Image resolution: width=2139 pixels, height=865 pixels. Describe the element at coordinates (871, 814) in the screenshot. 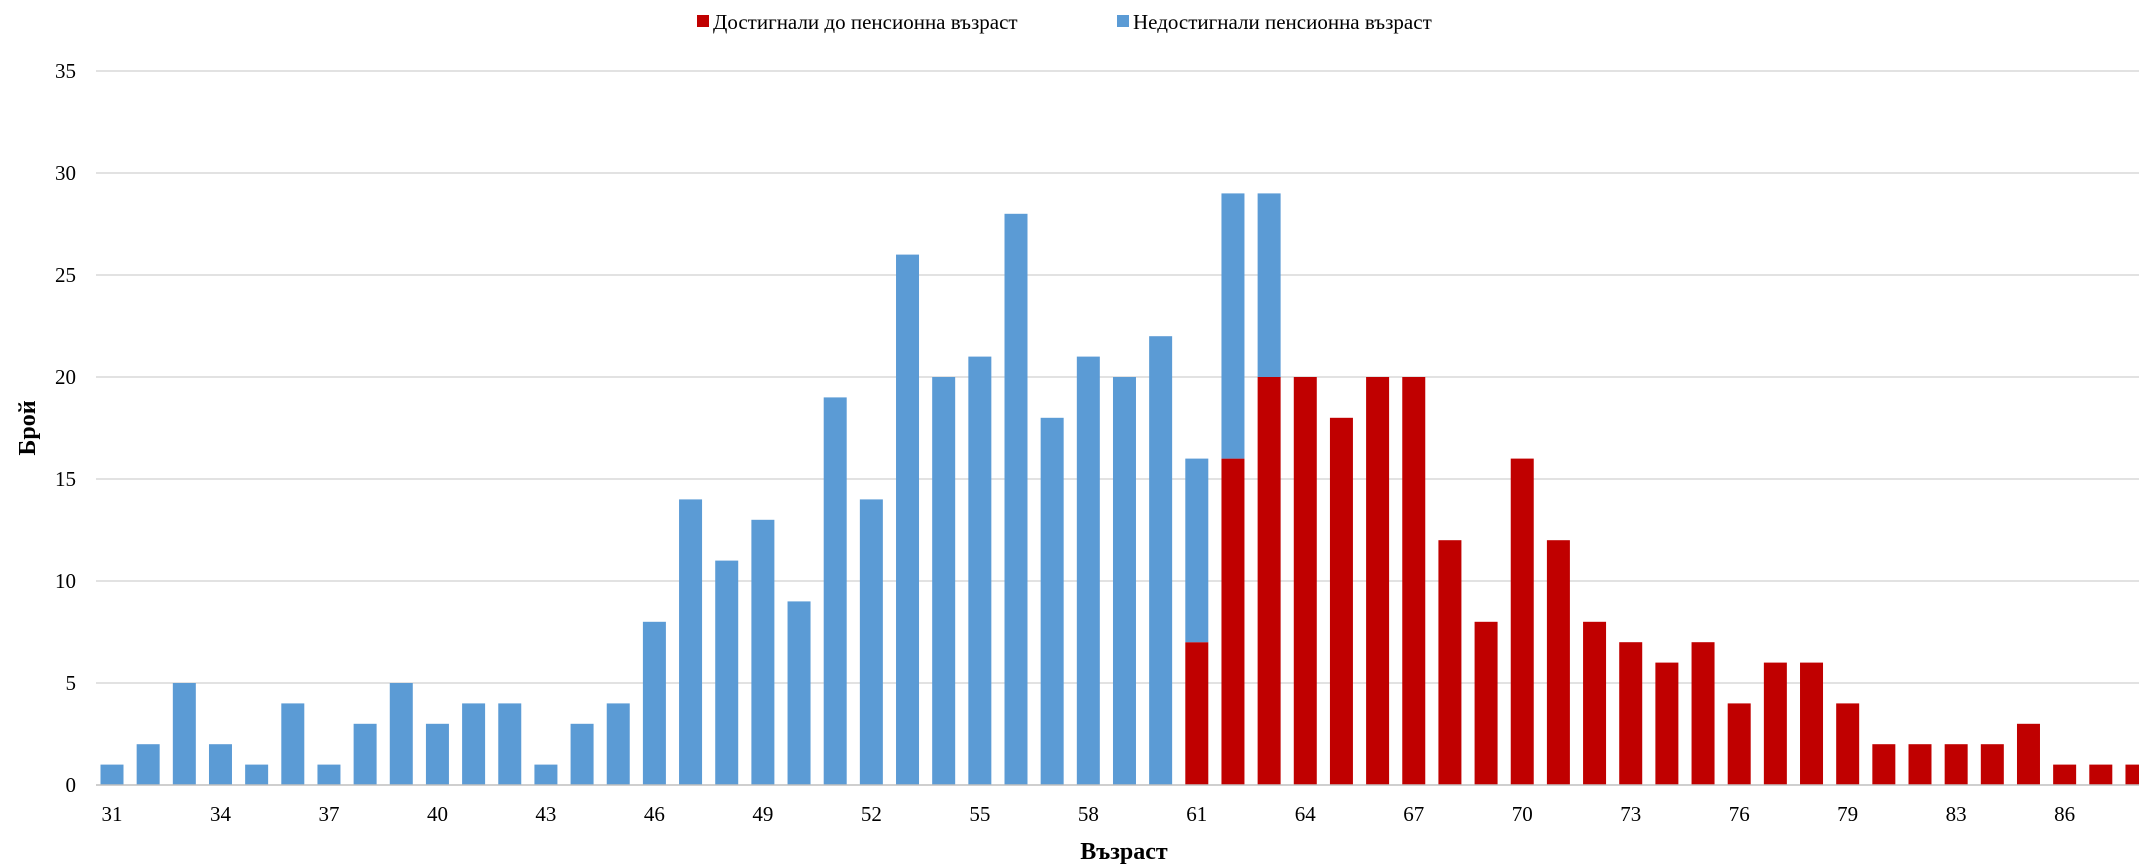

I see `x-tick-label: 52` at that location.